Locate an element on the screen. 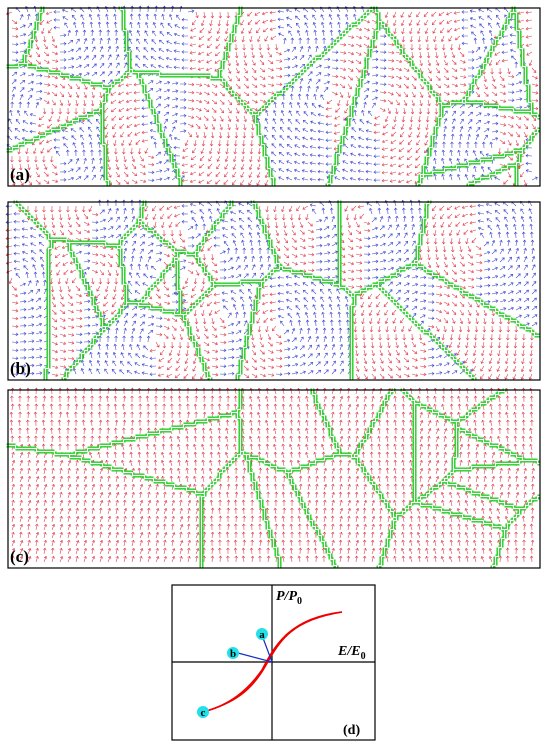 This screenshot has width=550, height=744. point-c is located at coordinates (203, 712).